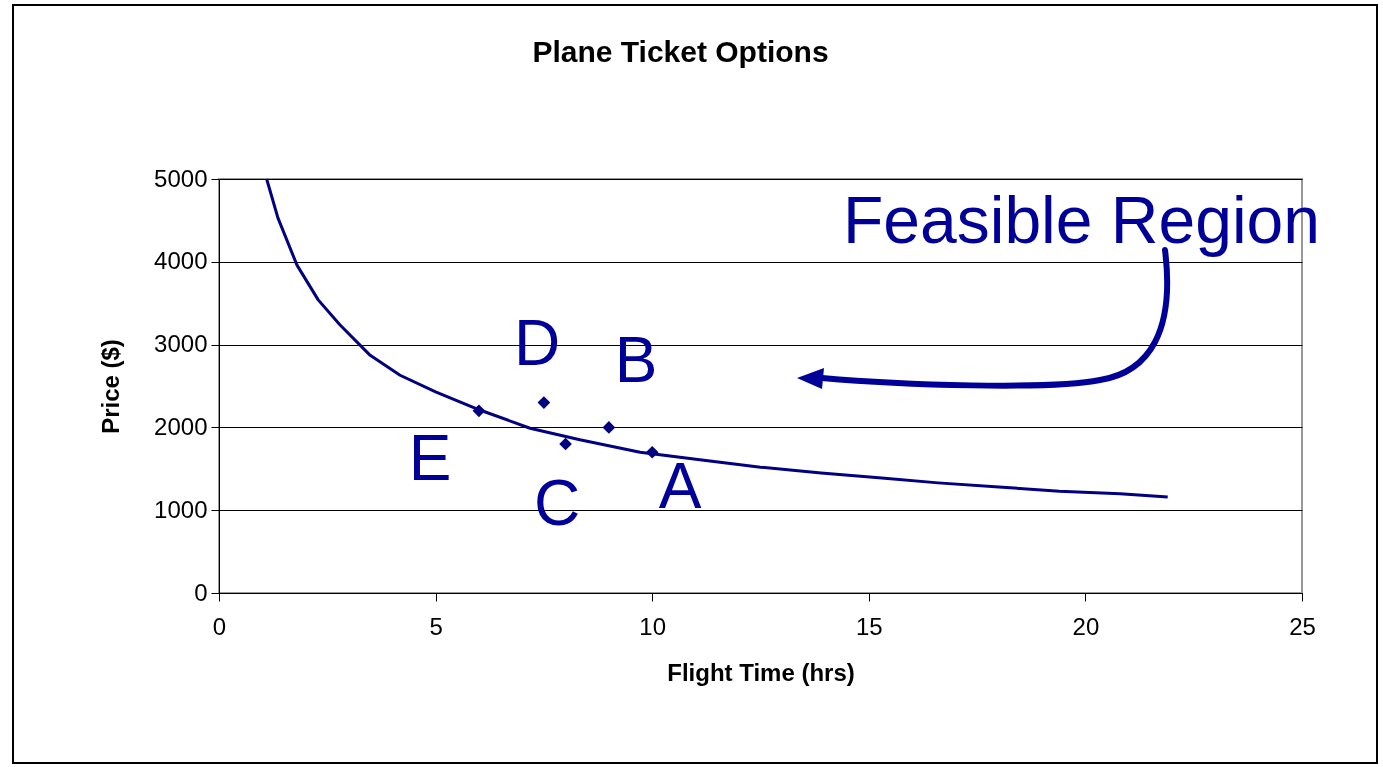  Describe the element at coordinates (111, 386) in the screenshot. I see `y-axis-title: Price ($)` at that location.